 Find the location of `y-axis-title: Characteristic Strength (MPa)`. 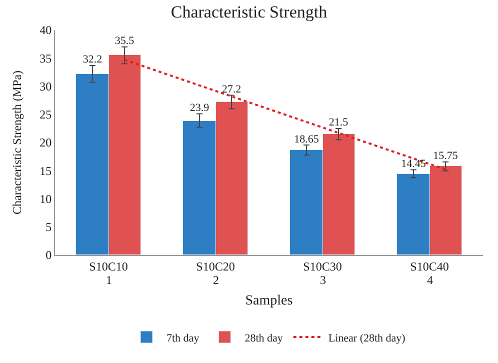

y-axis-title: Characteristic Strength (MPa) is located at coordinates (17, 142).